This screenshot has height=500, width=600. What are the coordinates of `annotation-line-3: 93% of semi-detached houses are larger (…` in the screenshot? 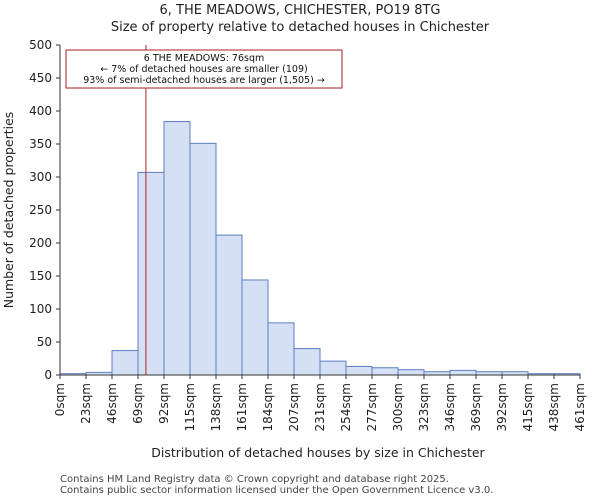 It's located at (204, 80).